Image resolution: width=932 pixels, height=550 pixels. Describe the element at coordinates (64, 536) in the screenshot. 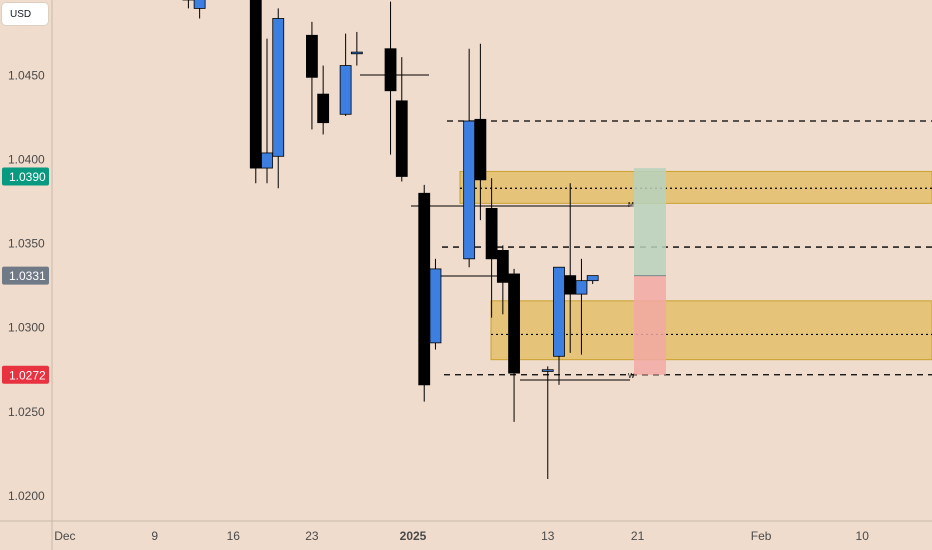

I see `x-tick-label: Dec` at that location.